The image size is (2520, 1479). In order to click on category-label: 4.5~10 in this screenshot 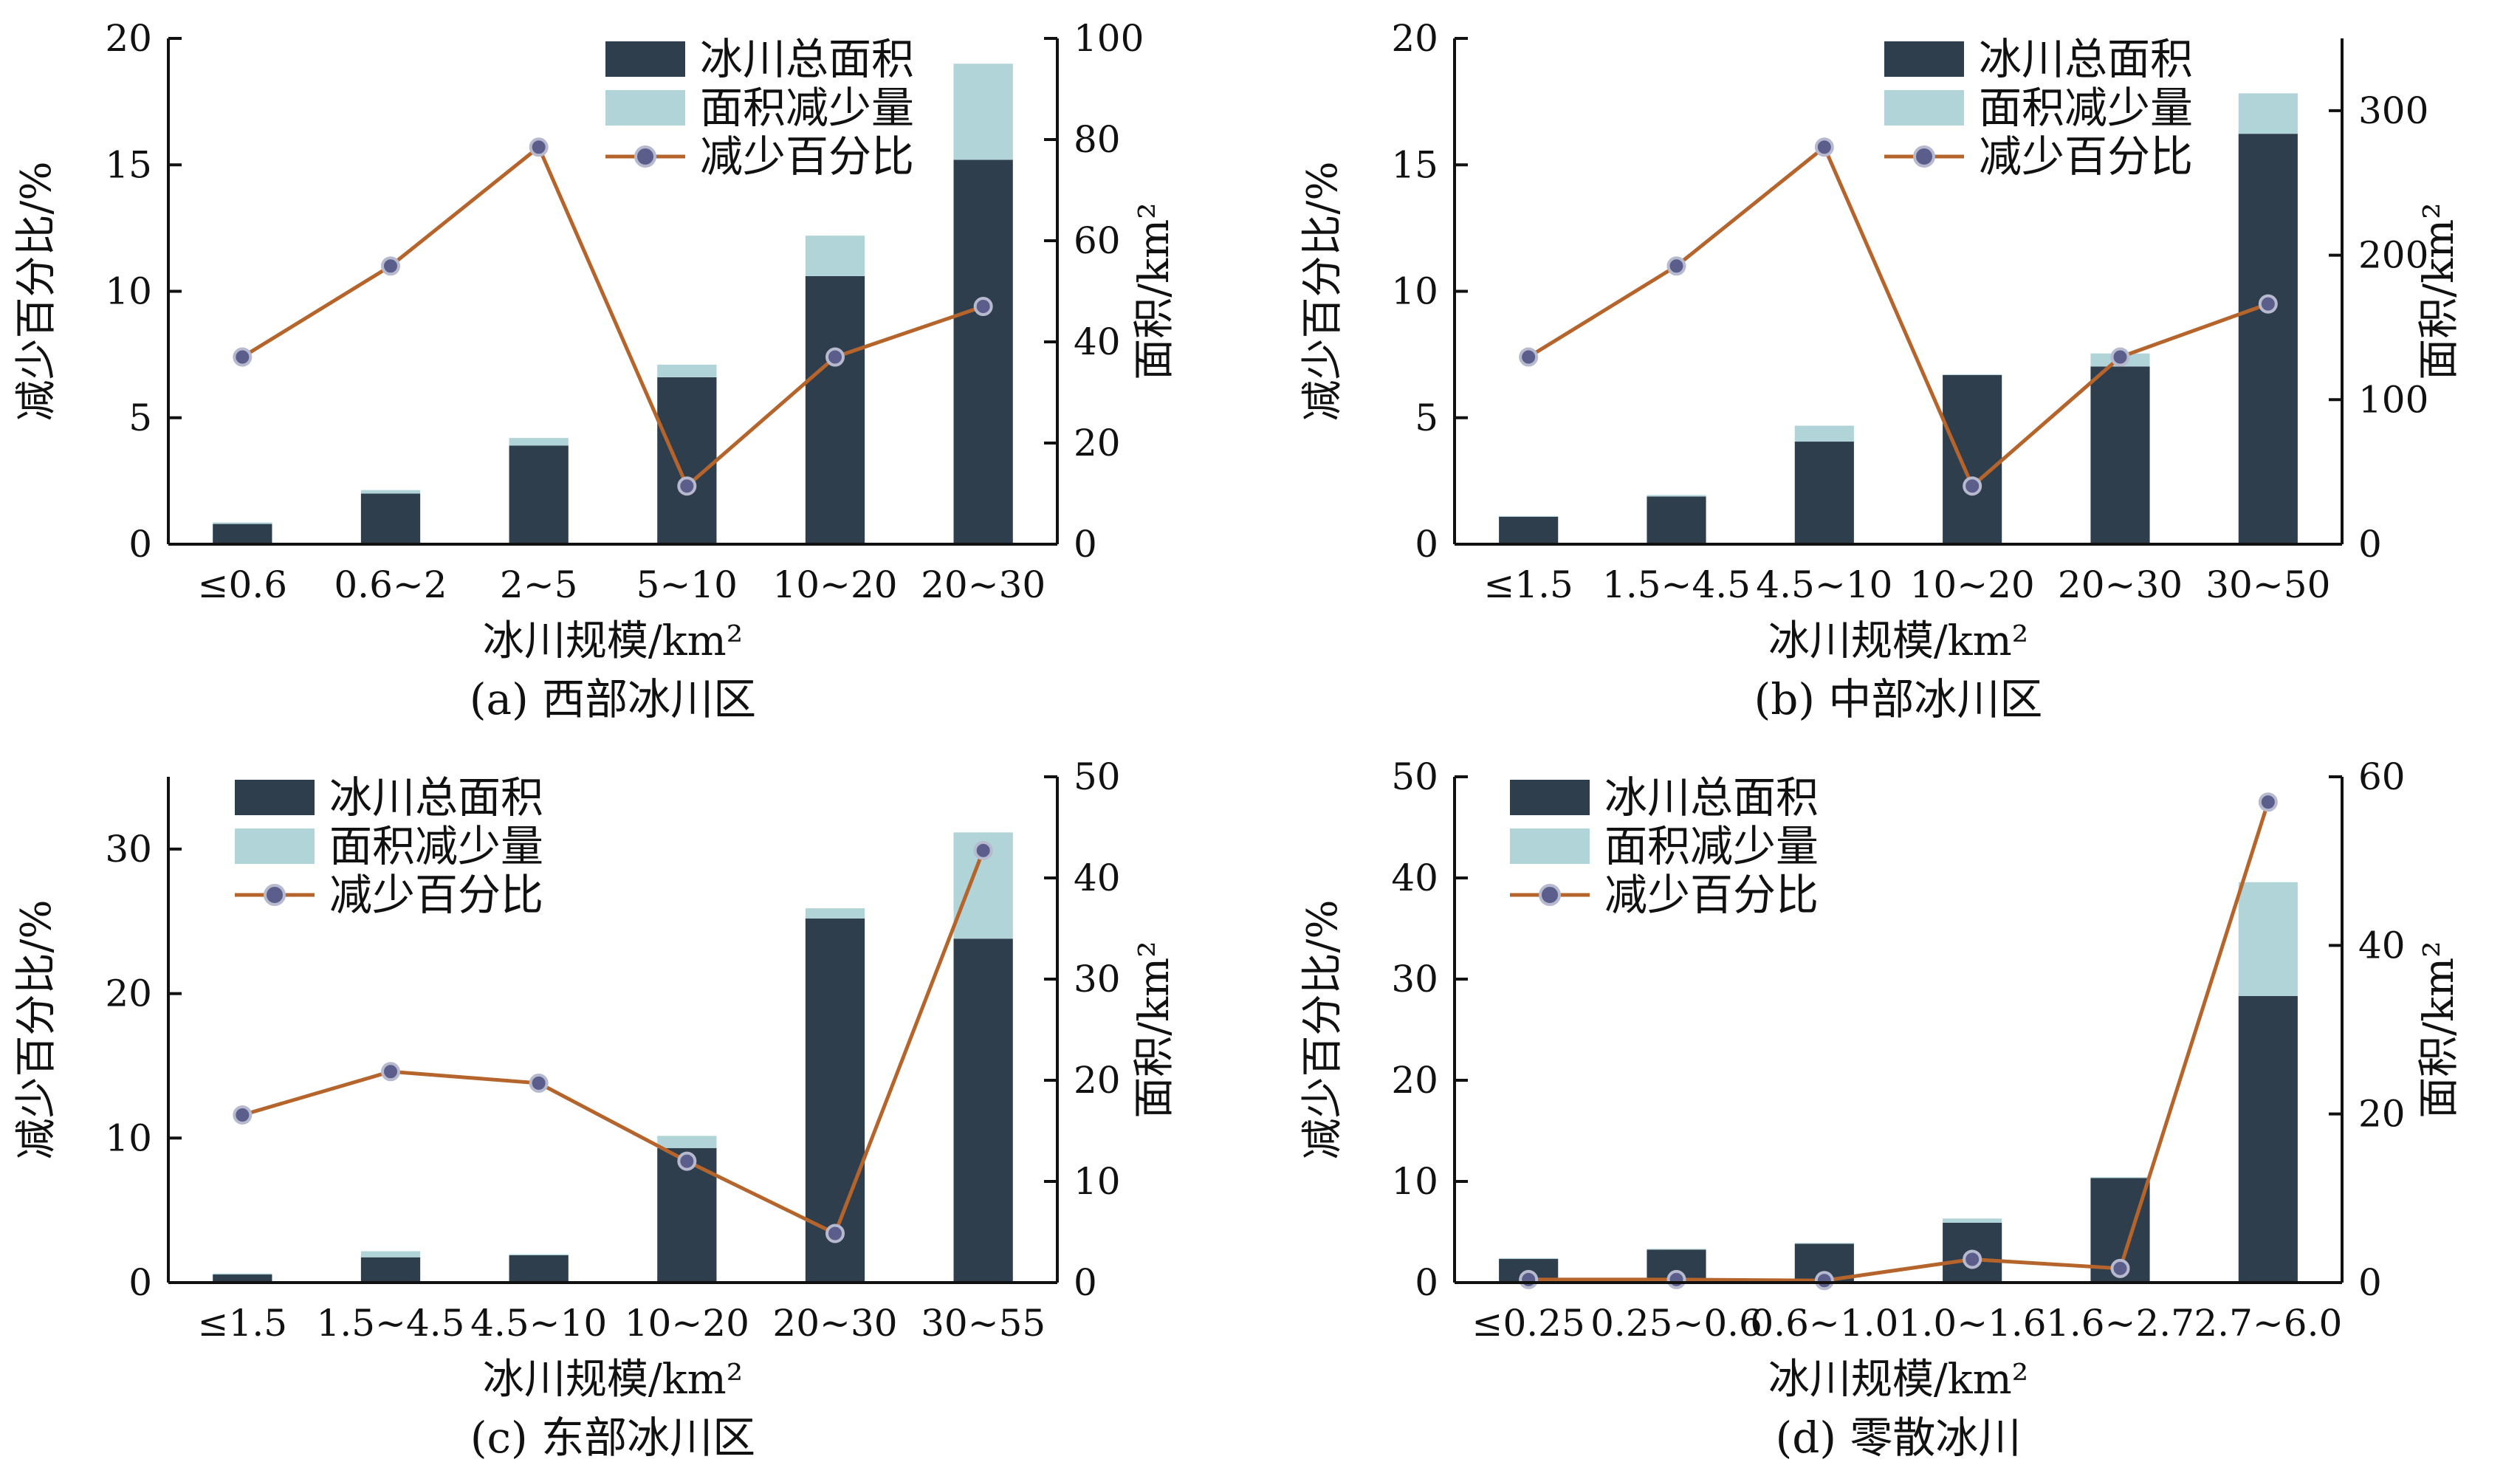, I will do `click(538, 1323)`.